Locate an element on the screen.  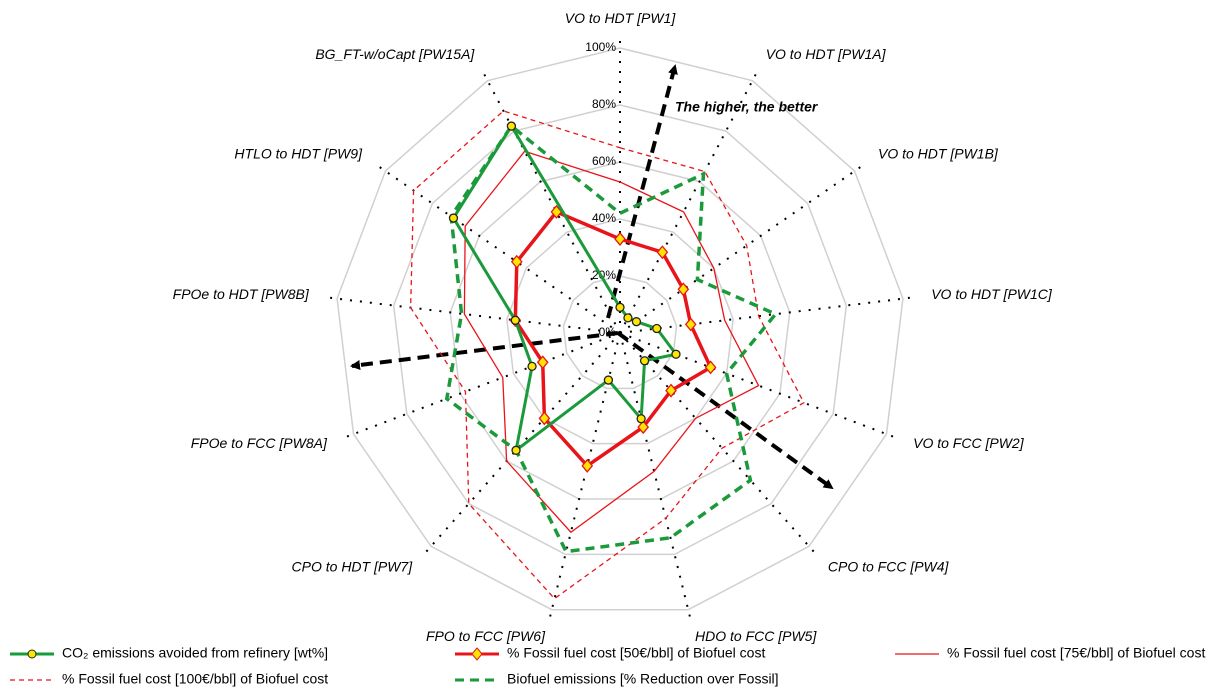
category-label: FPO to FCC [PW6] is located at coordinates (486, 636).